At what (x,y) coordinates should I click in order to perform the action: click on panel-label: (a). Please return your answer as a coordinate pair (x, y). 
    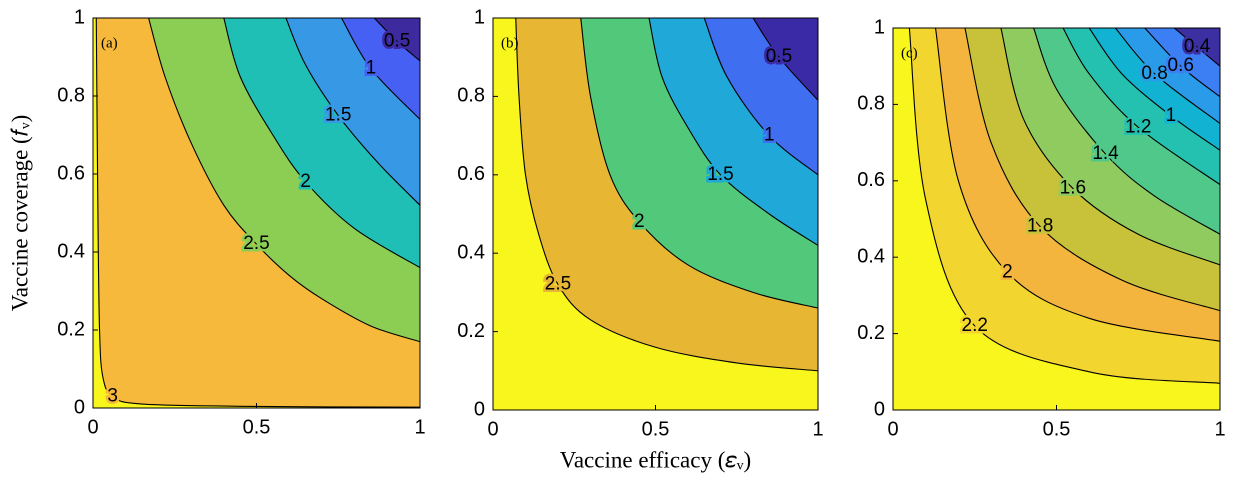
    Looking at the image, I should click on (109, 43).